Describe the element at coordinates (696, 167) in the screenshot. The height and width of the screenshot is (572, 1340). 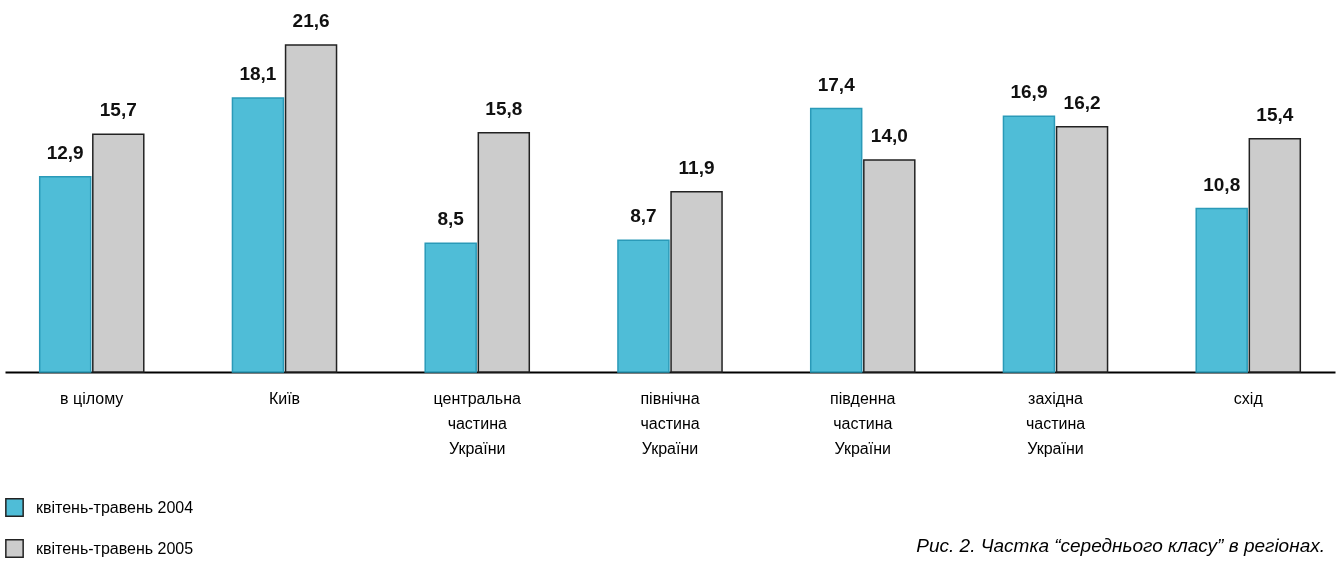
I see `data-label: 11,9` at that location.